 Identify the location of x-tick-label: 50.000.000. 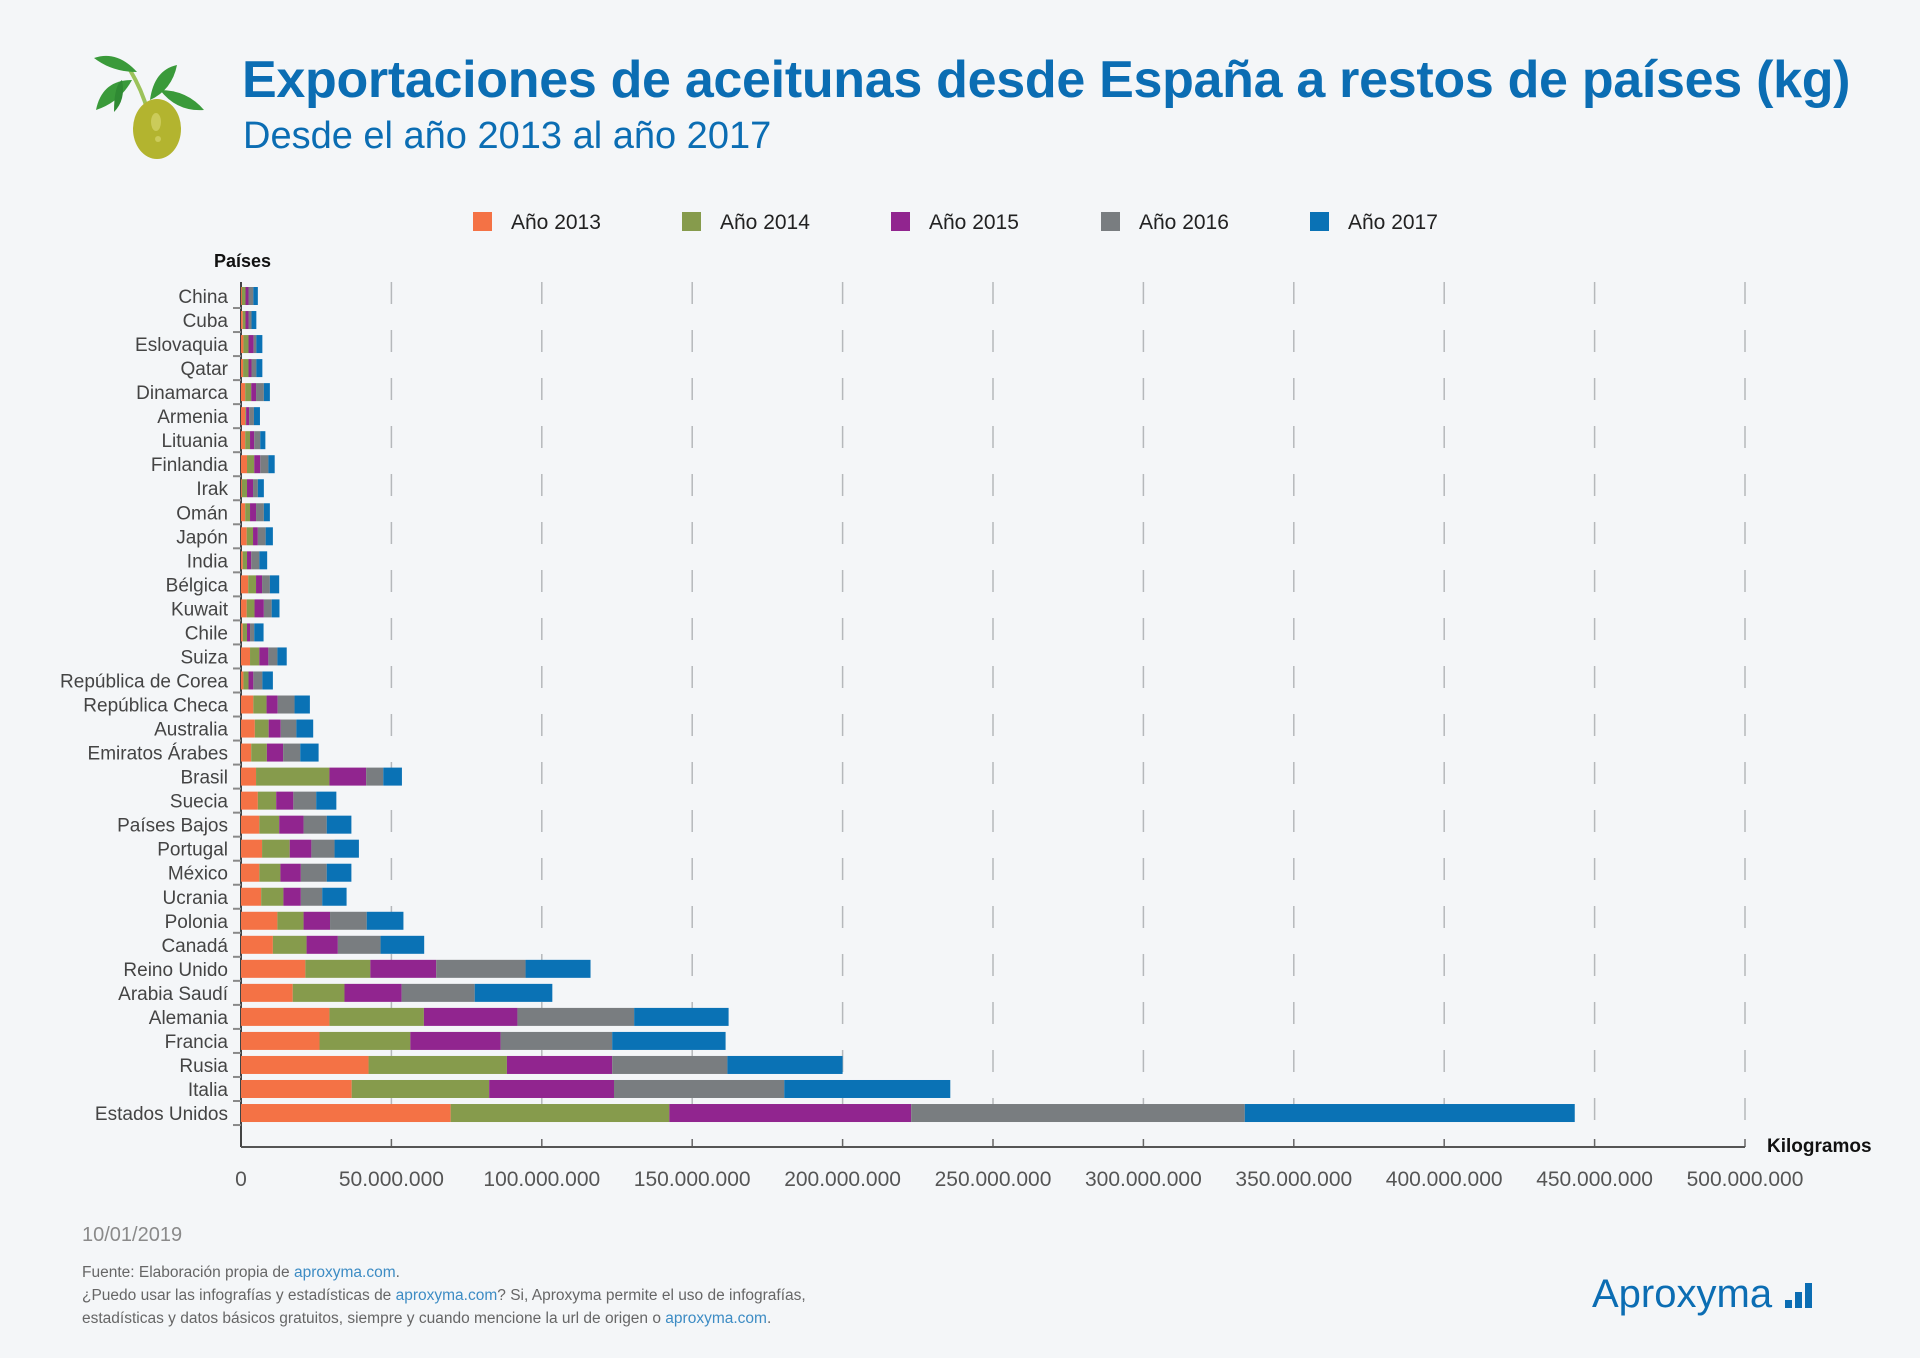
(391, 1179).